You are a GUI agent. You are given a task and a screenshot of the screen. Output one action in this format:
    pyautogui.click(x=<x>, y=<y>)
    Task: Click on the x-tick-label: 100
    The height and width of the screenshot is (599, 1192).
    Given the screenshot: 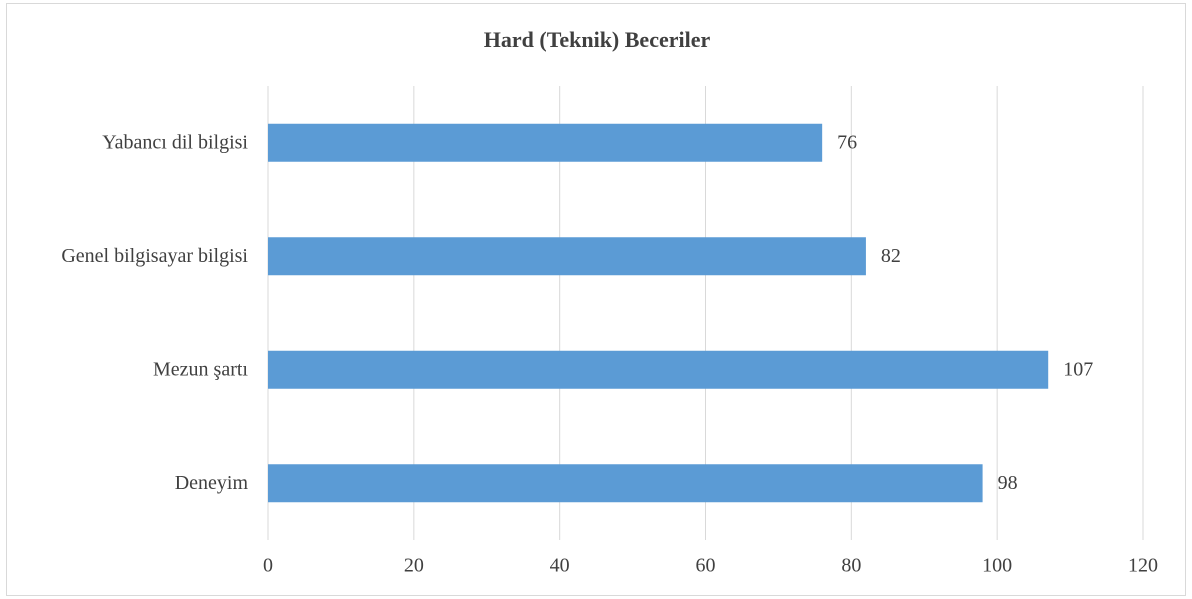 What is the action you would take?
    pyautogui.click(x=997, y=566)
    